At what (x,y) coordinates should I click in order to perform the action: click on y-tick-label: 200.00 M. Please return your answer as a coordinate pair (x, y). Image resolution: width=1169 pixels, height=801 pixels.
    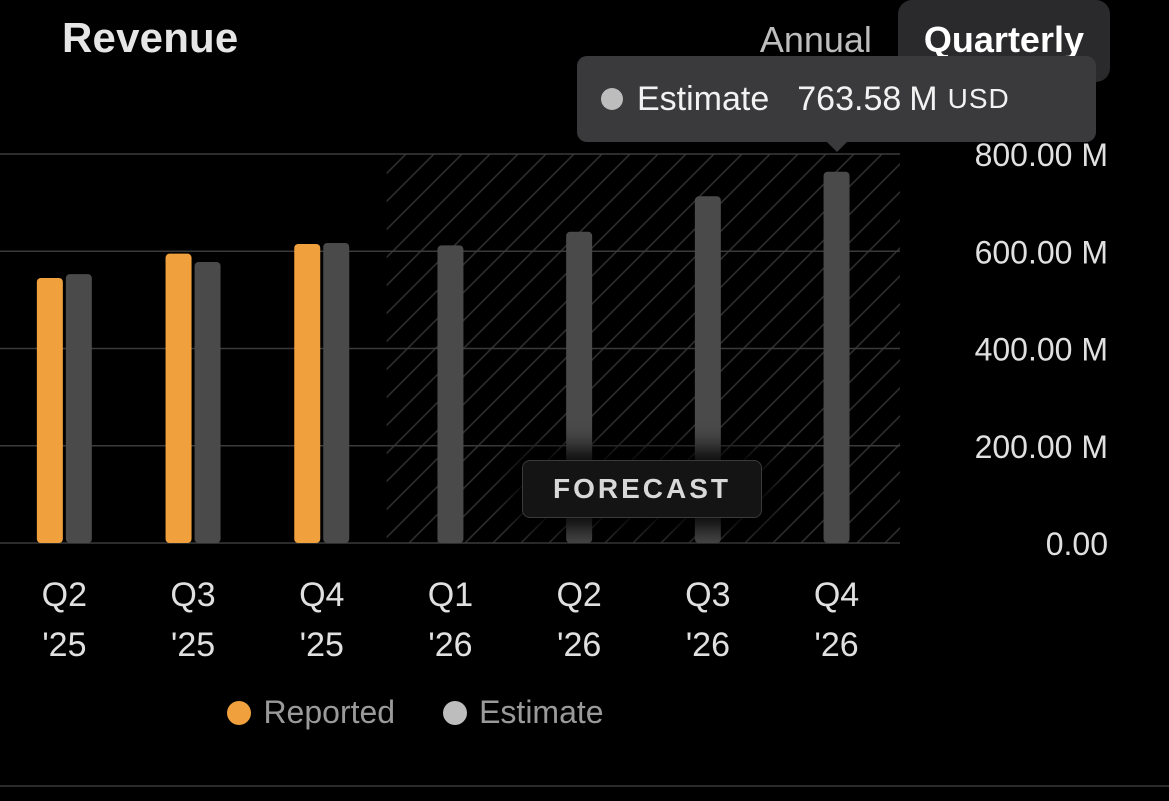
    Looking at the image, I should click on (1041, 447).